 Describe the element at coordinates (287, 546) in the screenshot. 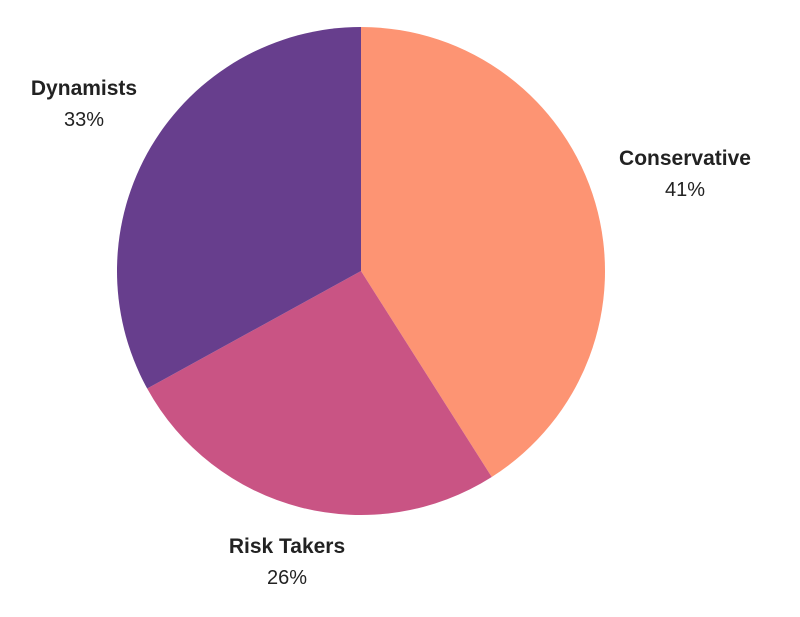

I see `slice-name-risk-takers: Risk Takers` at that location.